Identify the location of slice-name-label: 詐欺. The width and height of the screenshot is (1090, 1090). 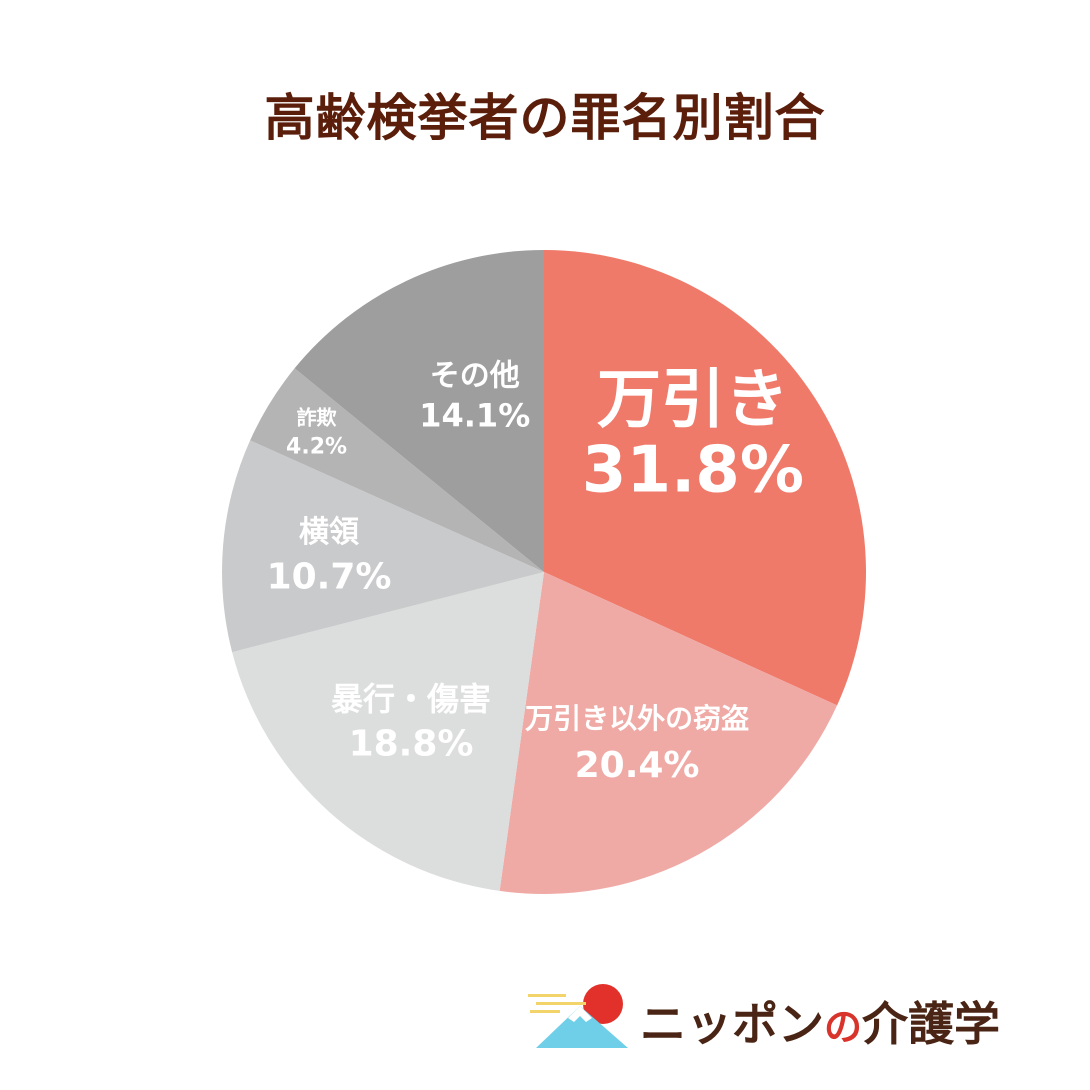
(317, 418).